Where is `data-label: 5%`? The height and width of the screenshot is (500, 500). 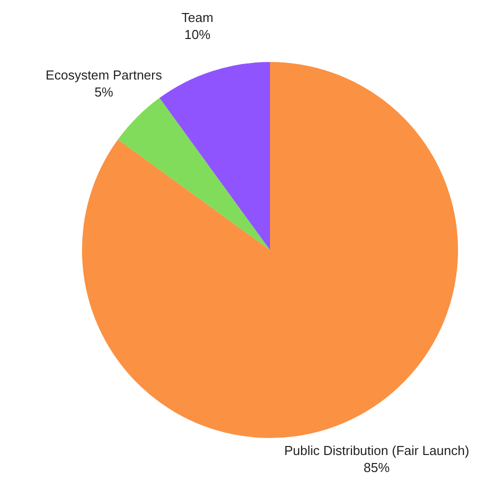 data-label: 5% is located at coordinates (104, 92).